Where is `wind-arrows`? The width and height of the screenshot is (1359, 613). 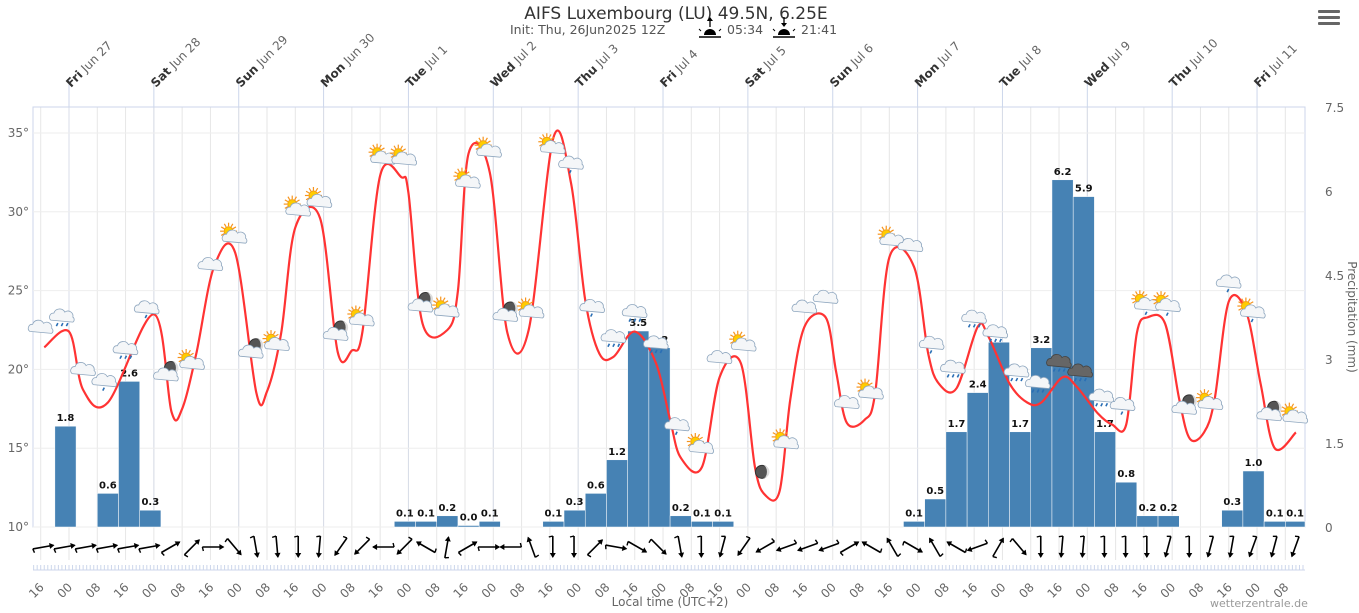 wind-arrows is located at coordinates (666, 547).